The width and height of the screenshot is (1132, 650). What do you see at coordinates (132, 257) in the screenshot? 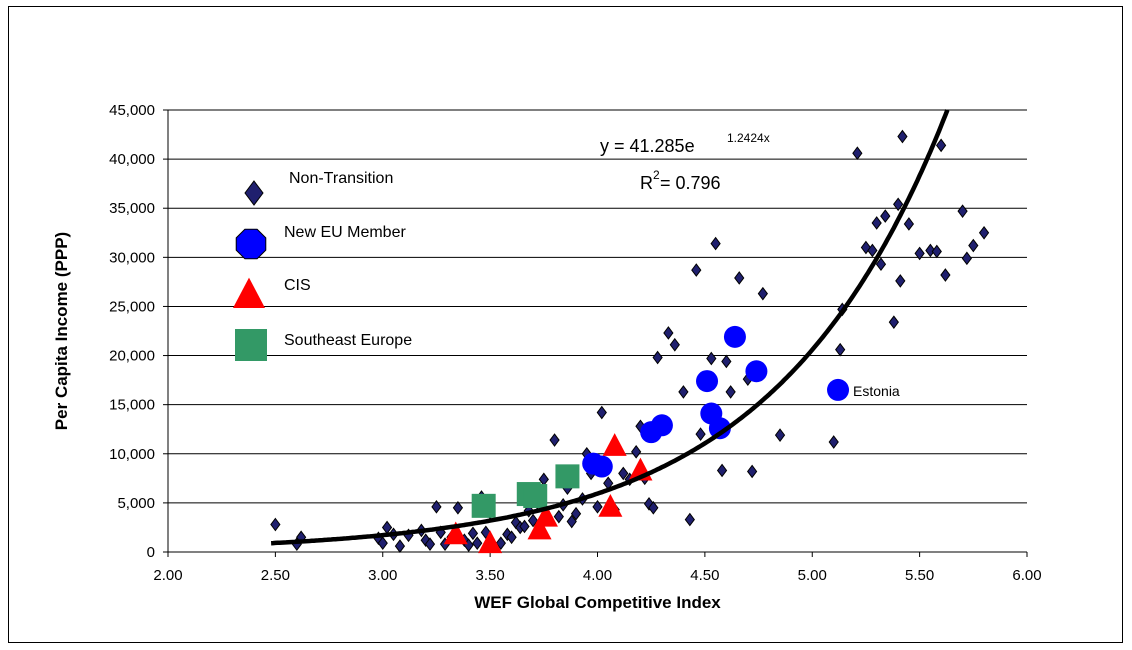
I see `y-tick-label: 30,000` at bounding box center [132, 257].